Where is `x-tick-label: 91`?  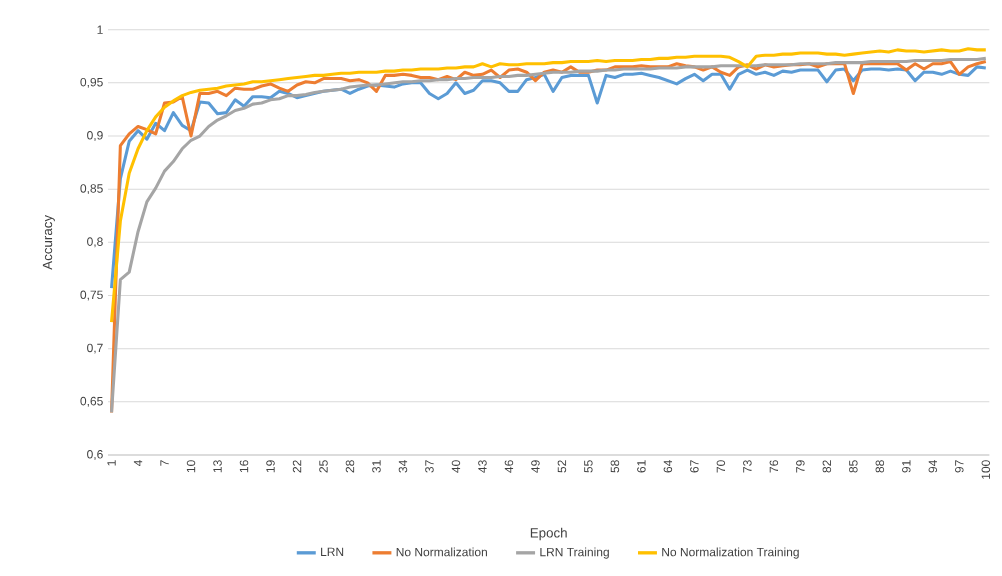
x-tick-label: 91 is located at coordinates (906, 466).